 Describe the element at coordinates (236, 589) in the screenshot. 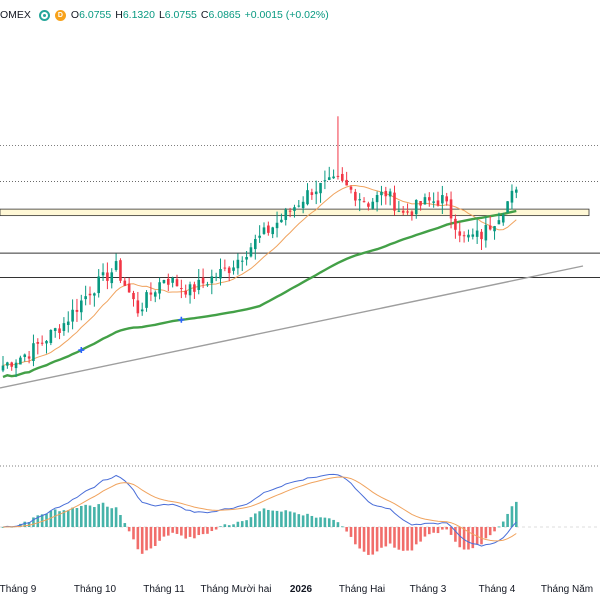

I see `time-axis-label: Tháng Mười hai` at that location.